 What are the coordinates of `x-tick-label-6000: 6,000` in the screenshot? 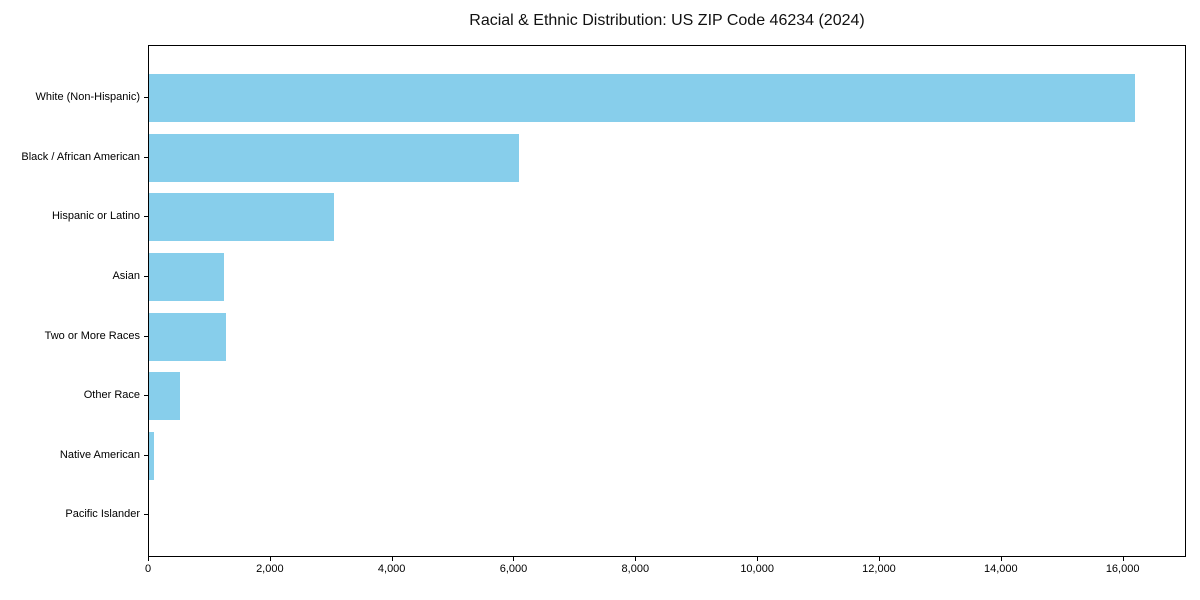 It's located at (513, 569).